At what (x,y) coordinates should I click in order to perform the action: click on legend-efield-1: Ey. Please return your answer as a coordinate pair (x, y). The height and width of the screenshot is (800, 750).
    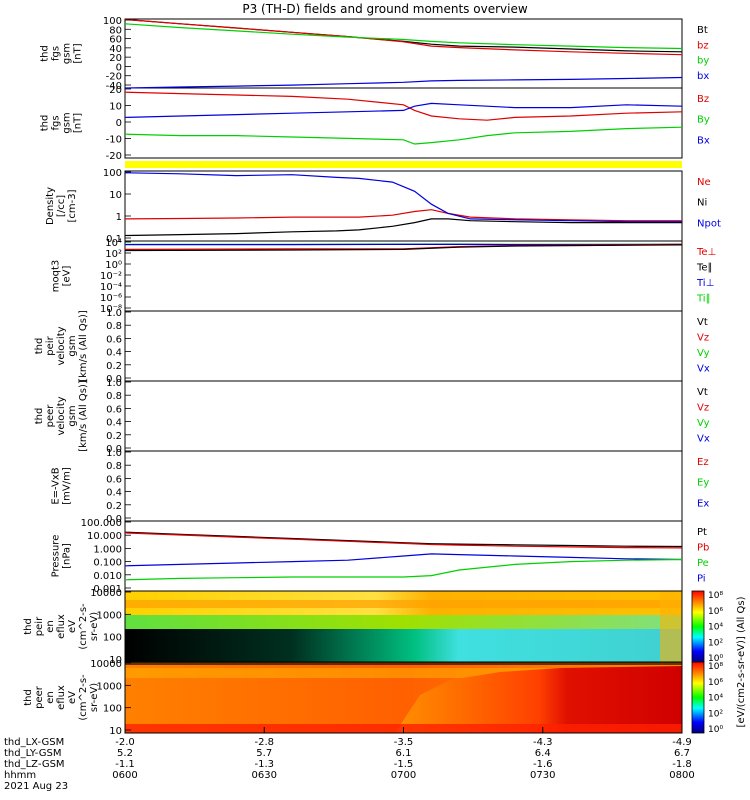
    Looking at the image, I should click on (703, 483).